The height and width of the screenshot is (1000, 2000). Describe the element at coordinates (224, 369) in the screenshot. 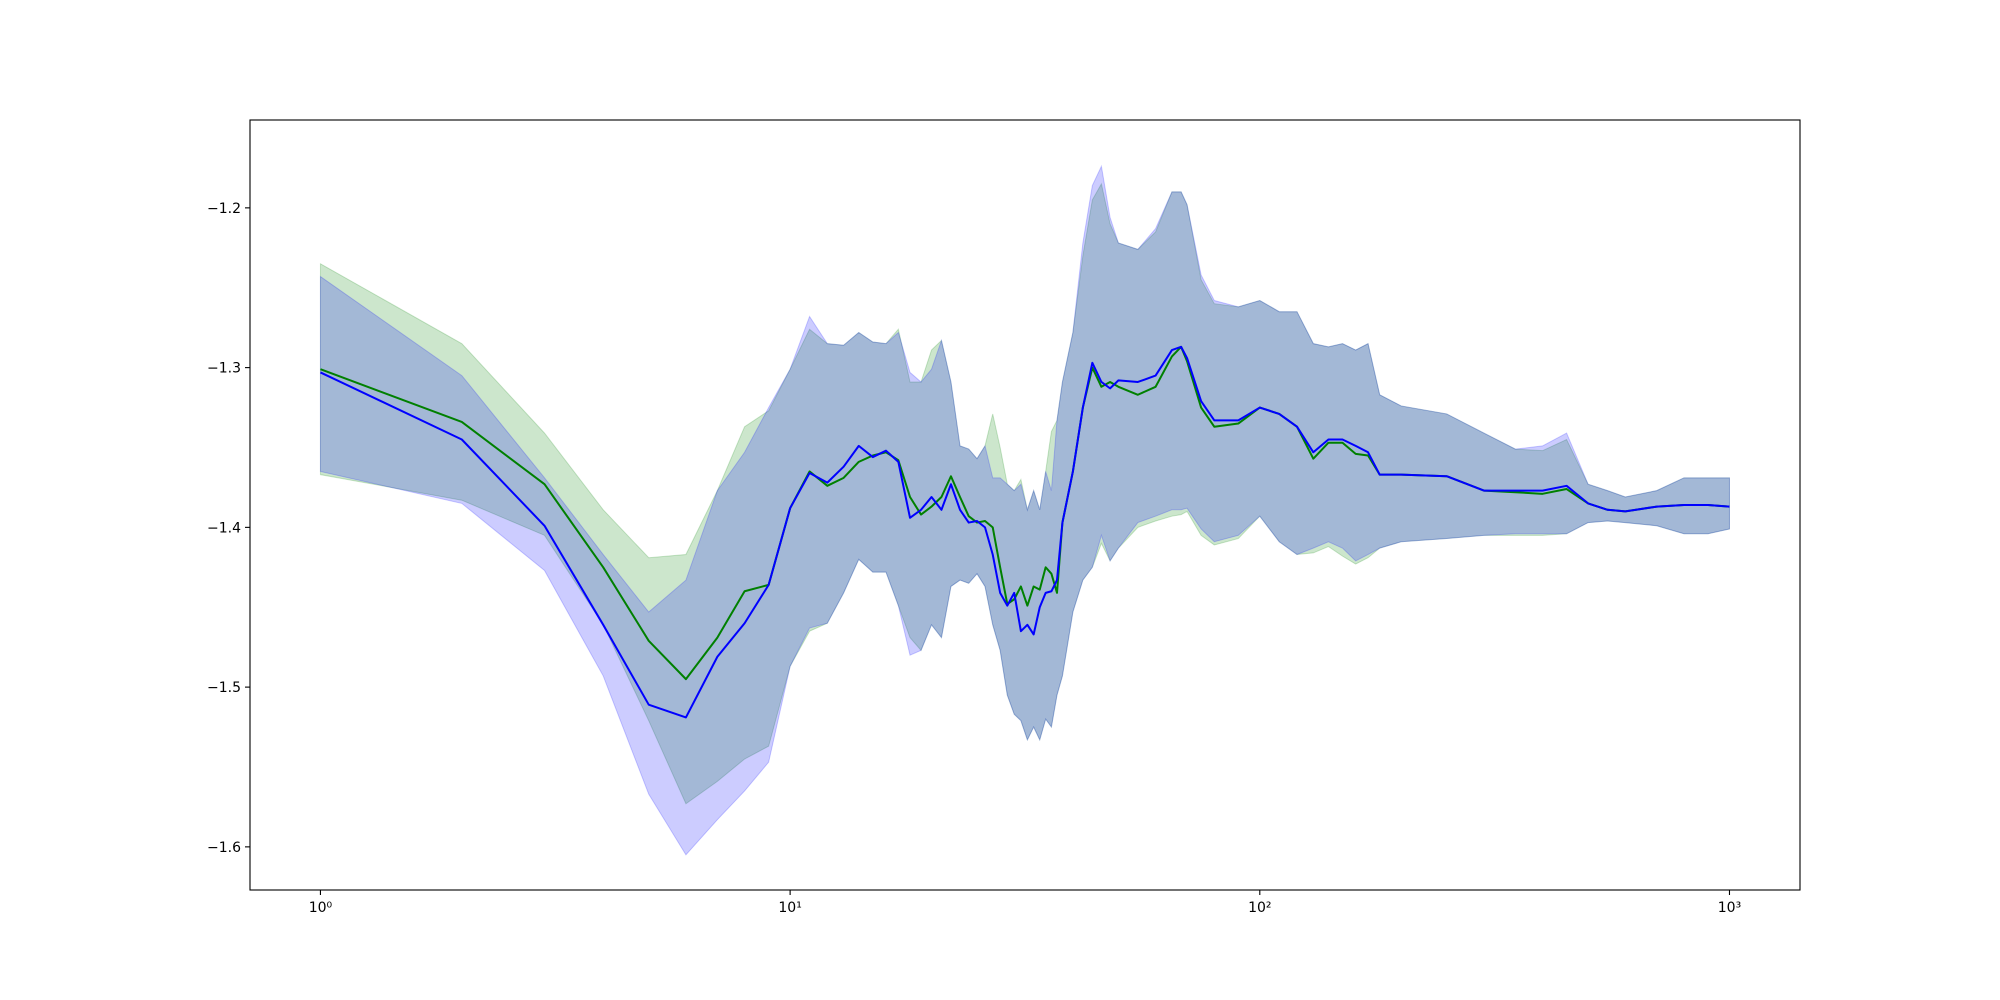

I see `y-tick-label: −1.3` at that location.